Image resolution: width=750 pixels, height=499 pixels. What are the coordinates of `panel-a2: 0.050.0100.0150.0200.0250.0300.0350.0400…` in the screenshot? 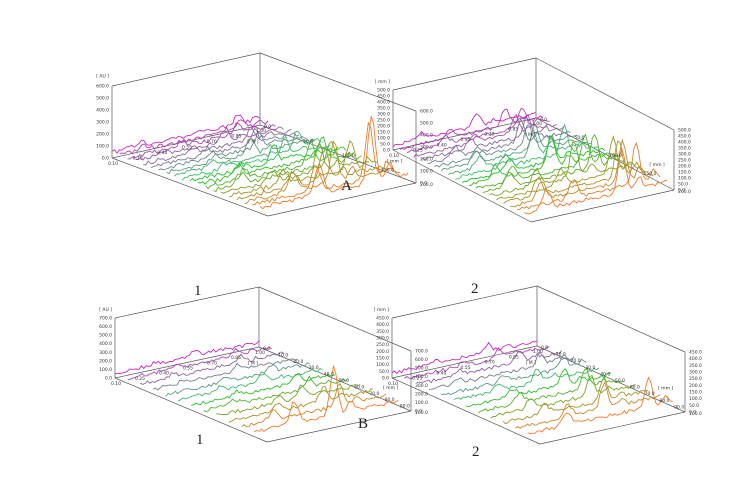 It's located at (533, 140).